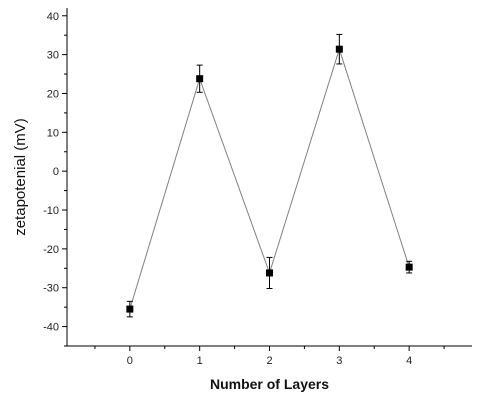  I want to click on y-tick-label: 30, so click(53, 56).